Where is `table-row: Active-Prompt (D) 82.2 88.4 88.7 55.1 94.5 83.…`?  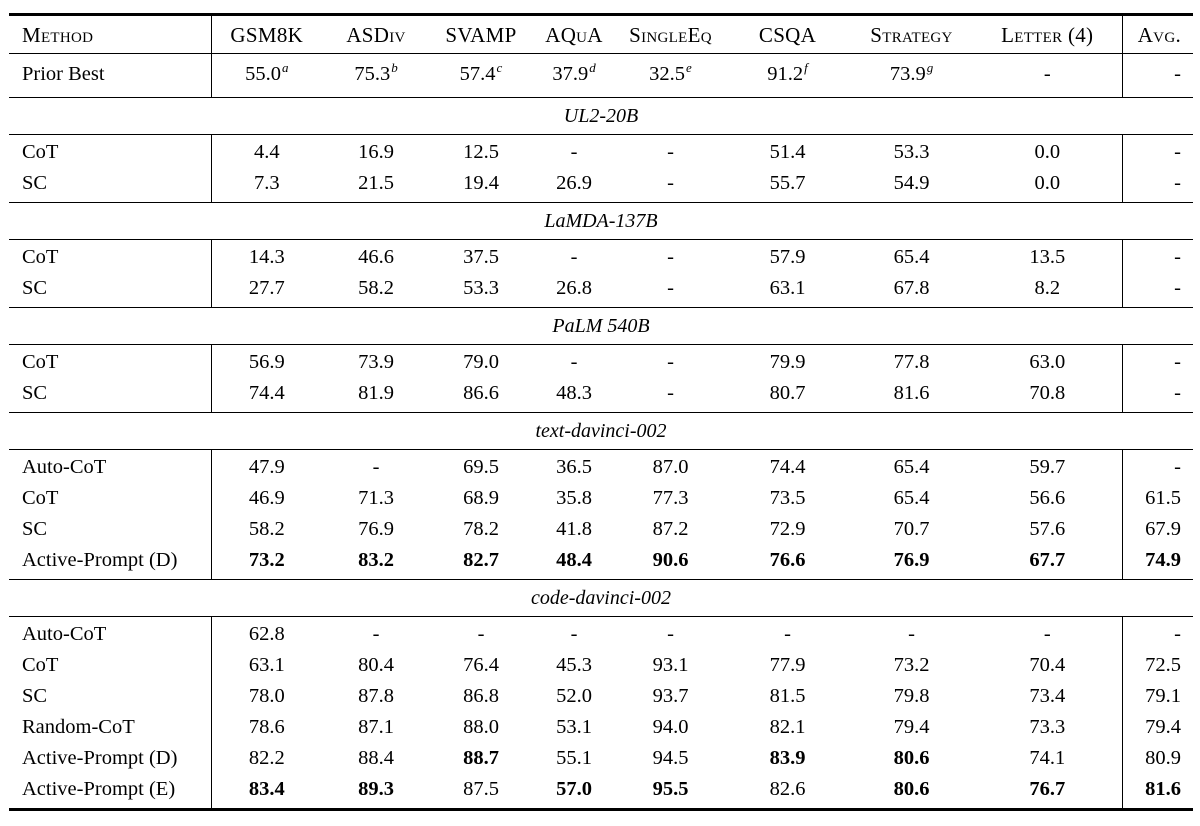 table-row: Active-Prompt (D) 82.2 88.4 88.7 55.1 94.5 83.… is located at coordinates (601, 758).